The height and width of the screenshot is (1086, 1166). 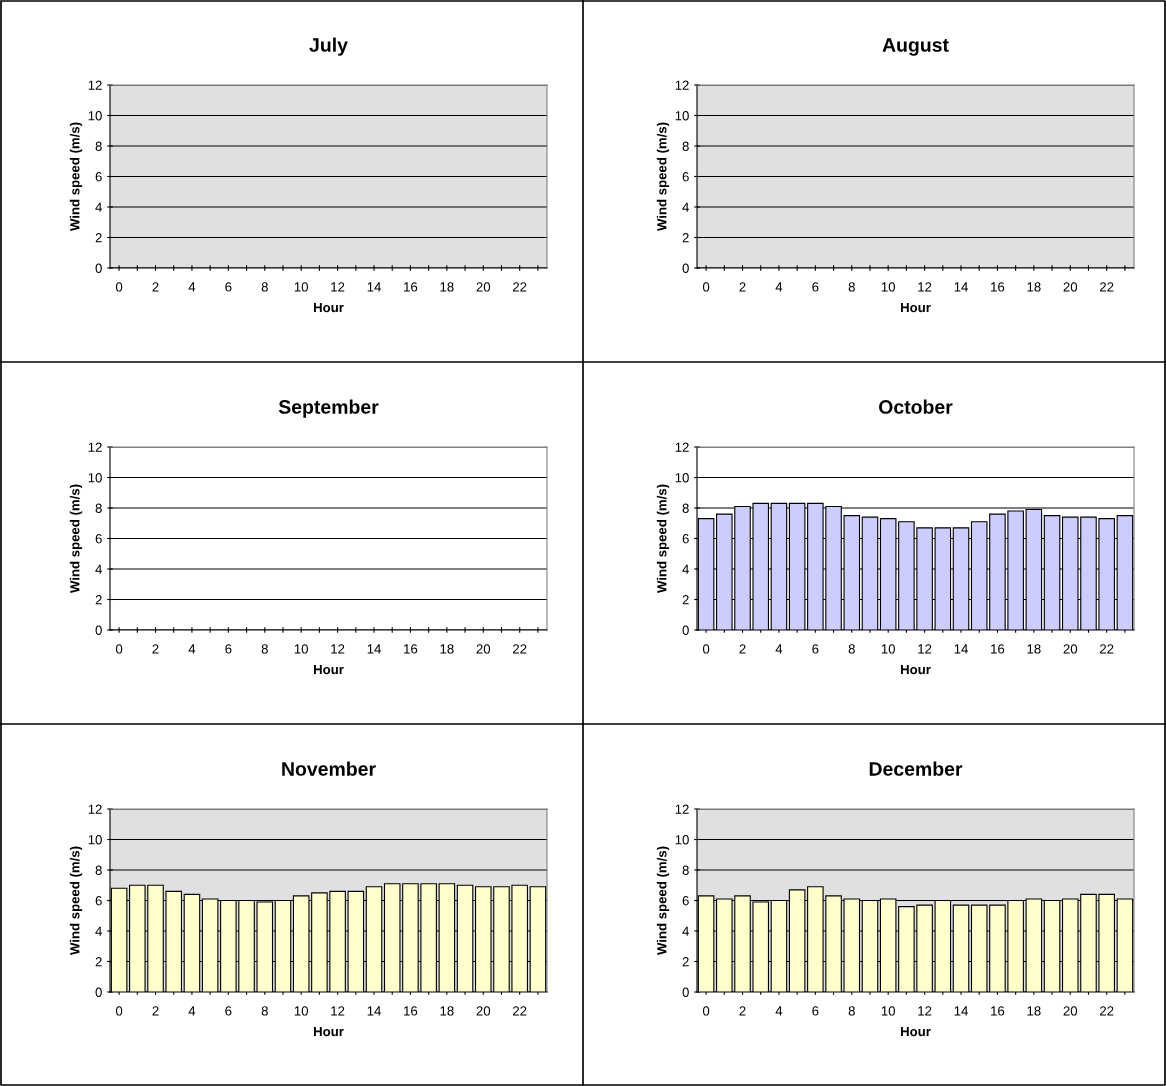 What do you see at coordinates (328, 46) in the screenshot?
I see `chart-title: July` at bounding box center [328, 46].